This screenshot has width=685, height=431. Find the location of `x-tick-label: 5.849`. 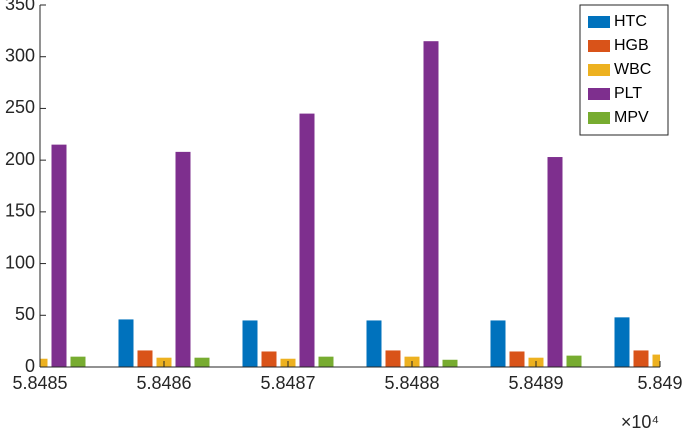

x-tick-label: 5.849 is located at coordinates (659, 383).